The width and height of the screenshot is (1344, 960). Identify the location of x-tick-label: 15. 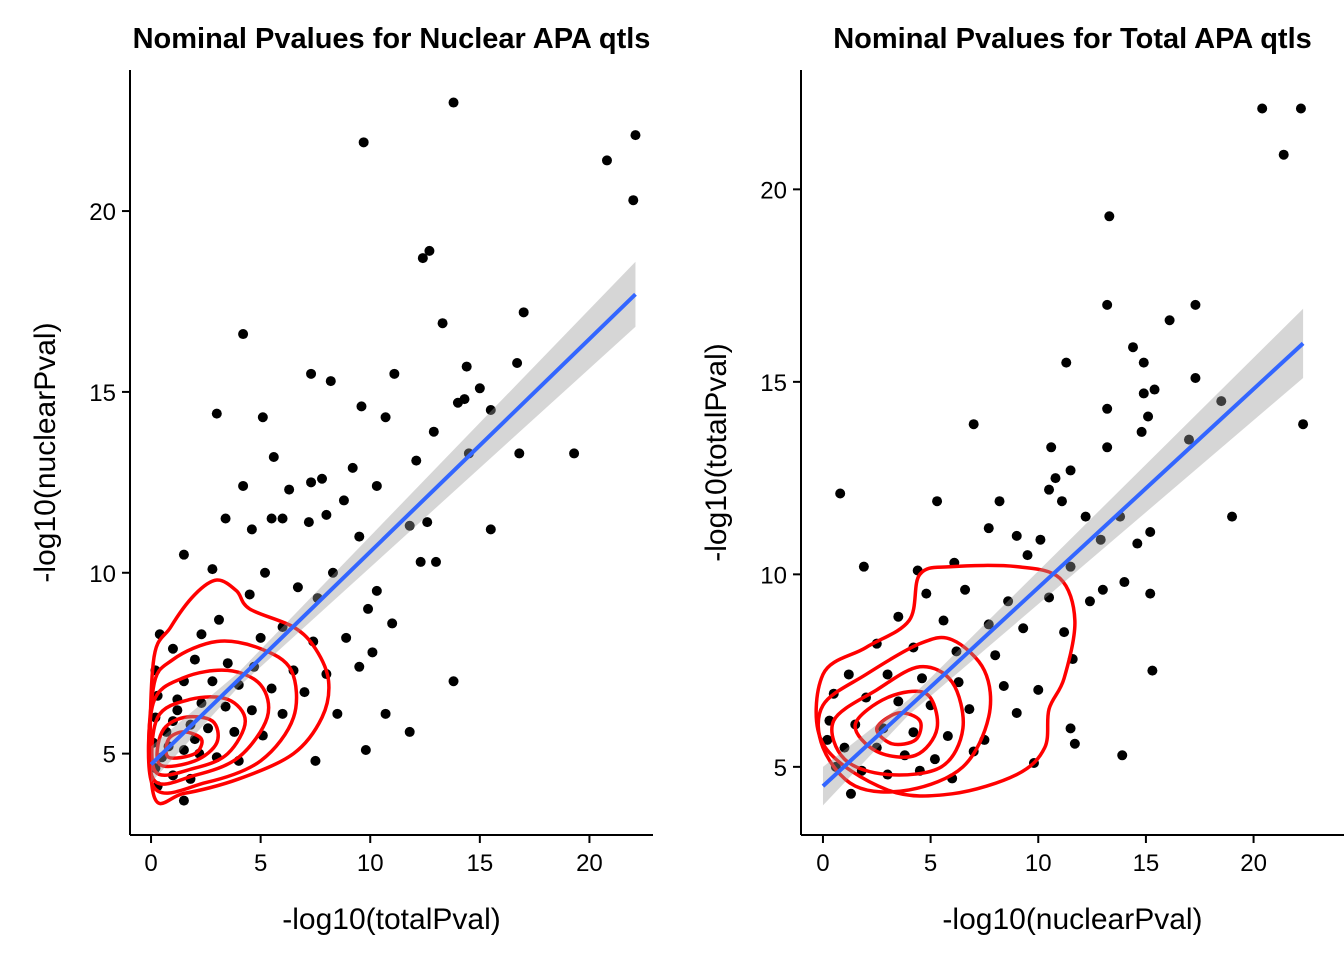
(479, 863).